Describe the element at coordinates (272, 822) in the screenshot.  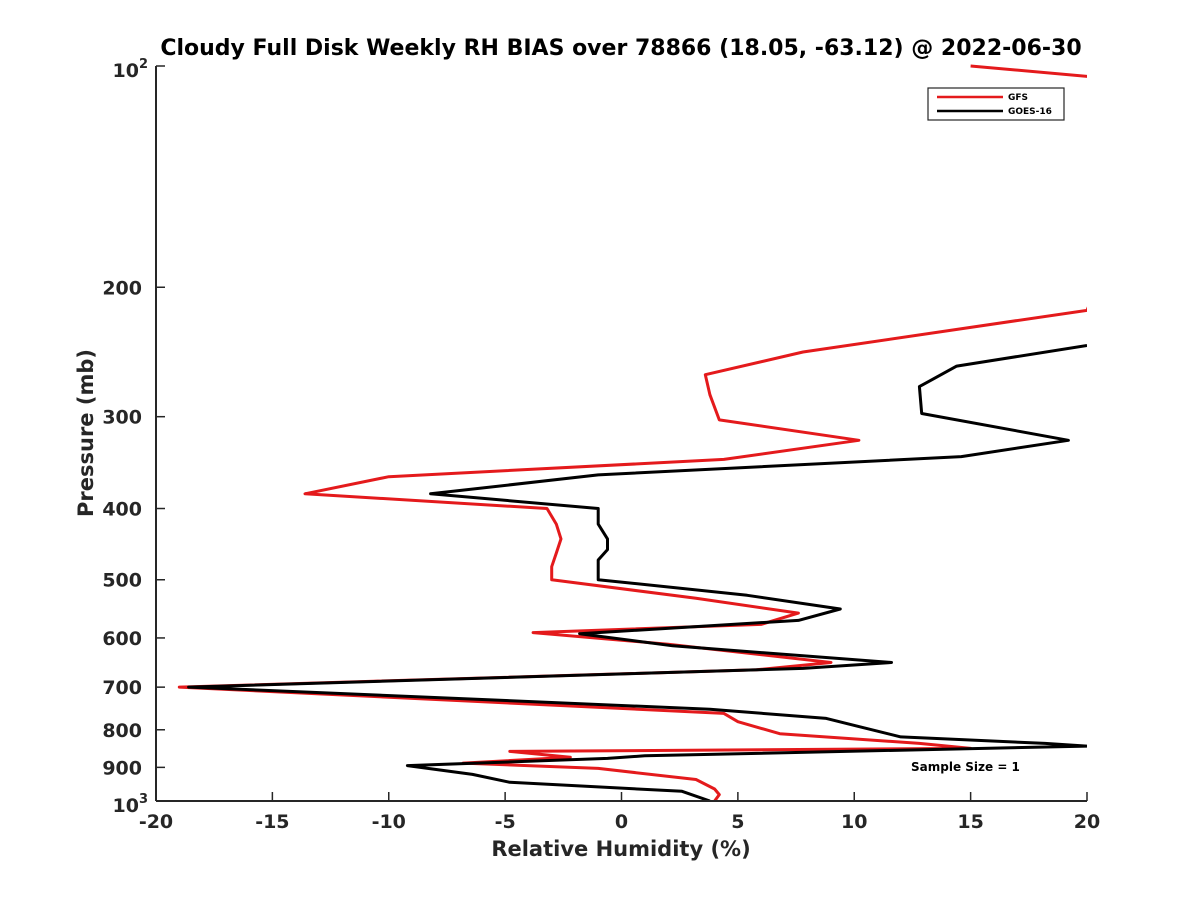
I see `x-tick-label: -15` at that location.